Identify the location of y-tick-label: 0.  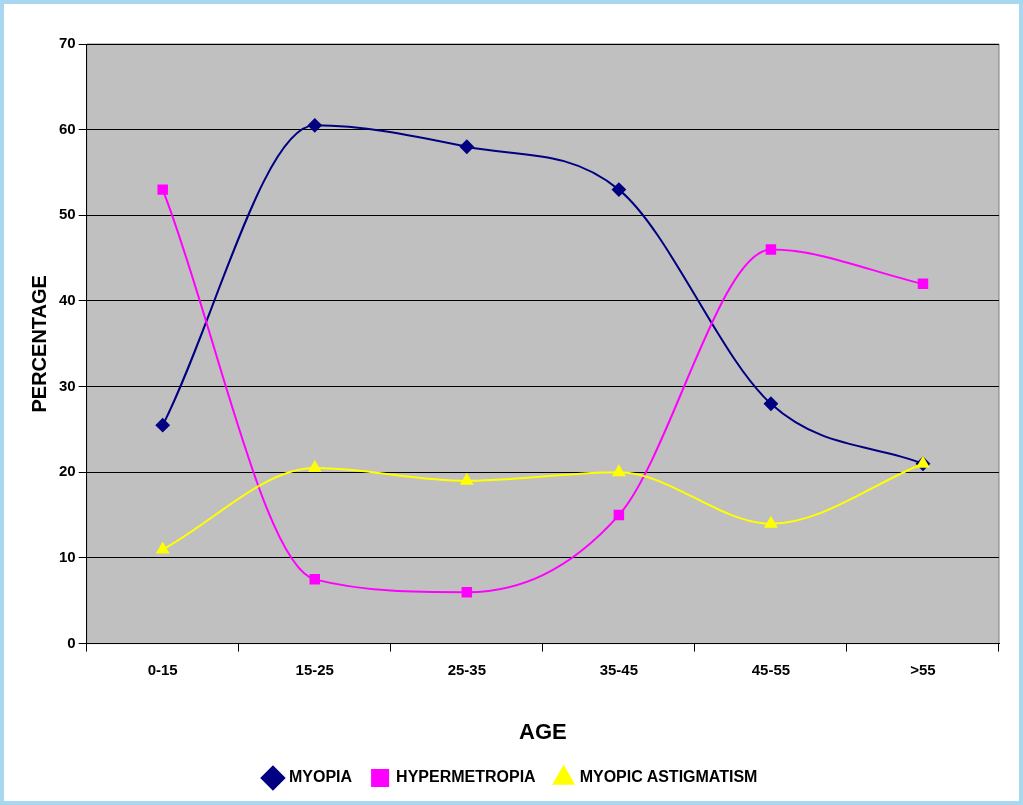
(71, 642).